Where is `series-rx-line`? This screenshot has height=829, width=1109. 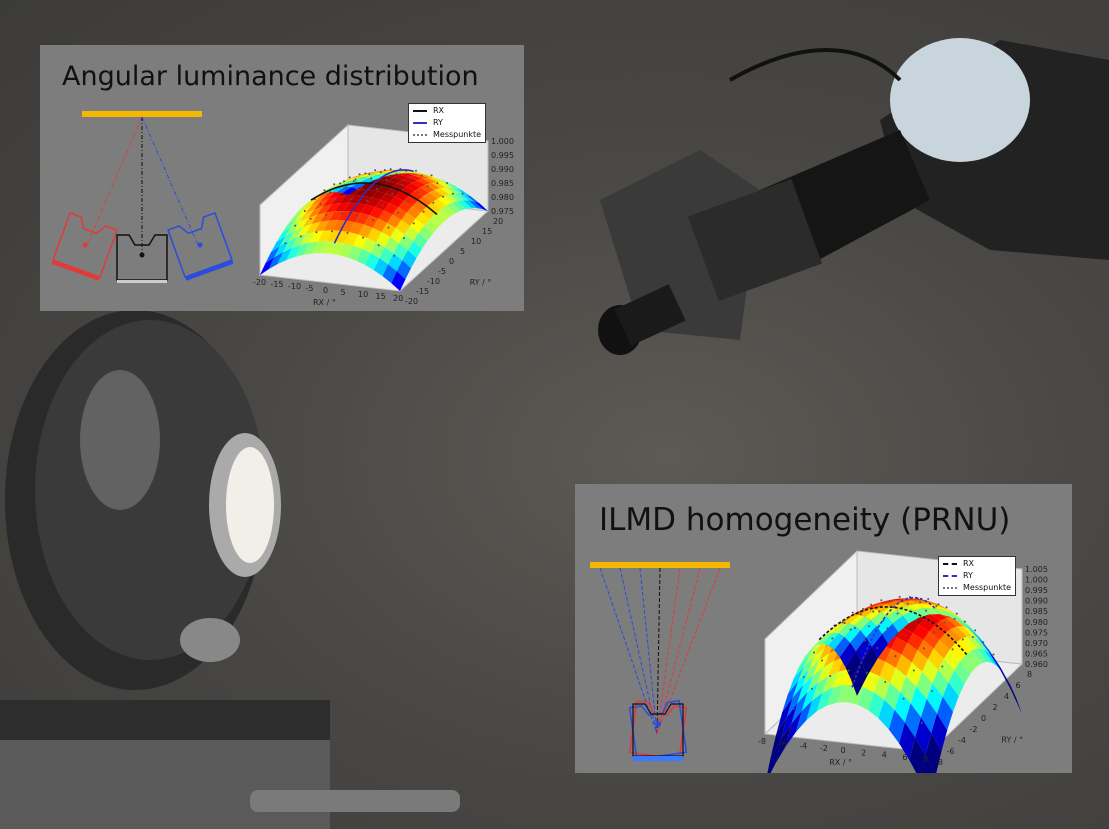
series-rx-line is located at coordinates (893, 631).